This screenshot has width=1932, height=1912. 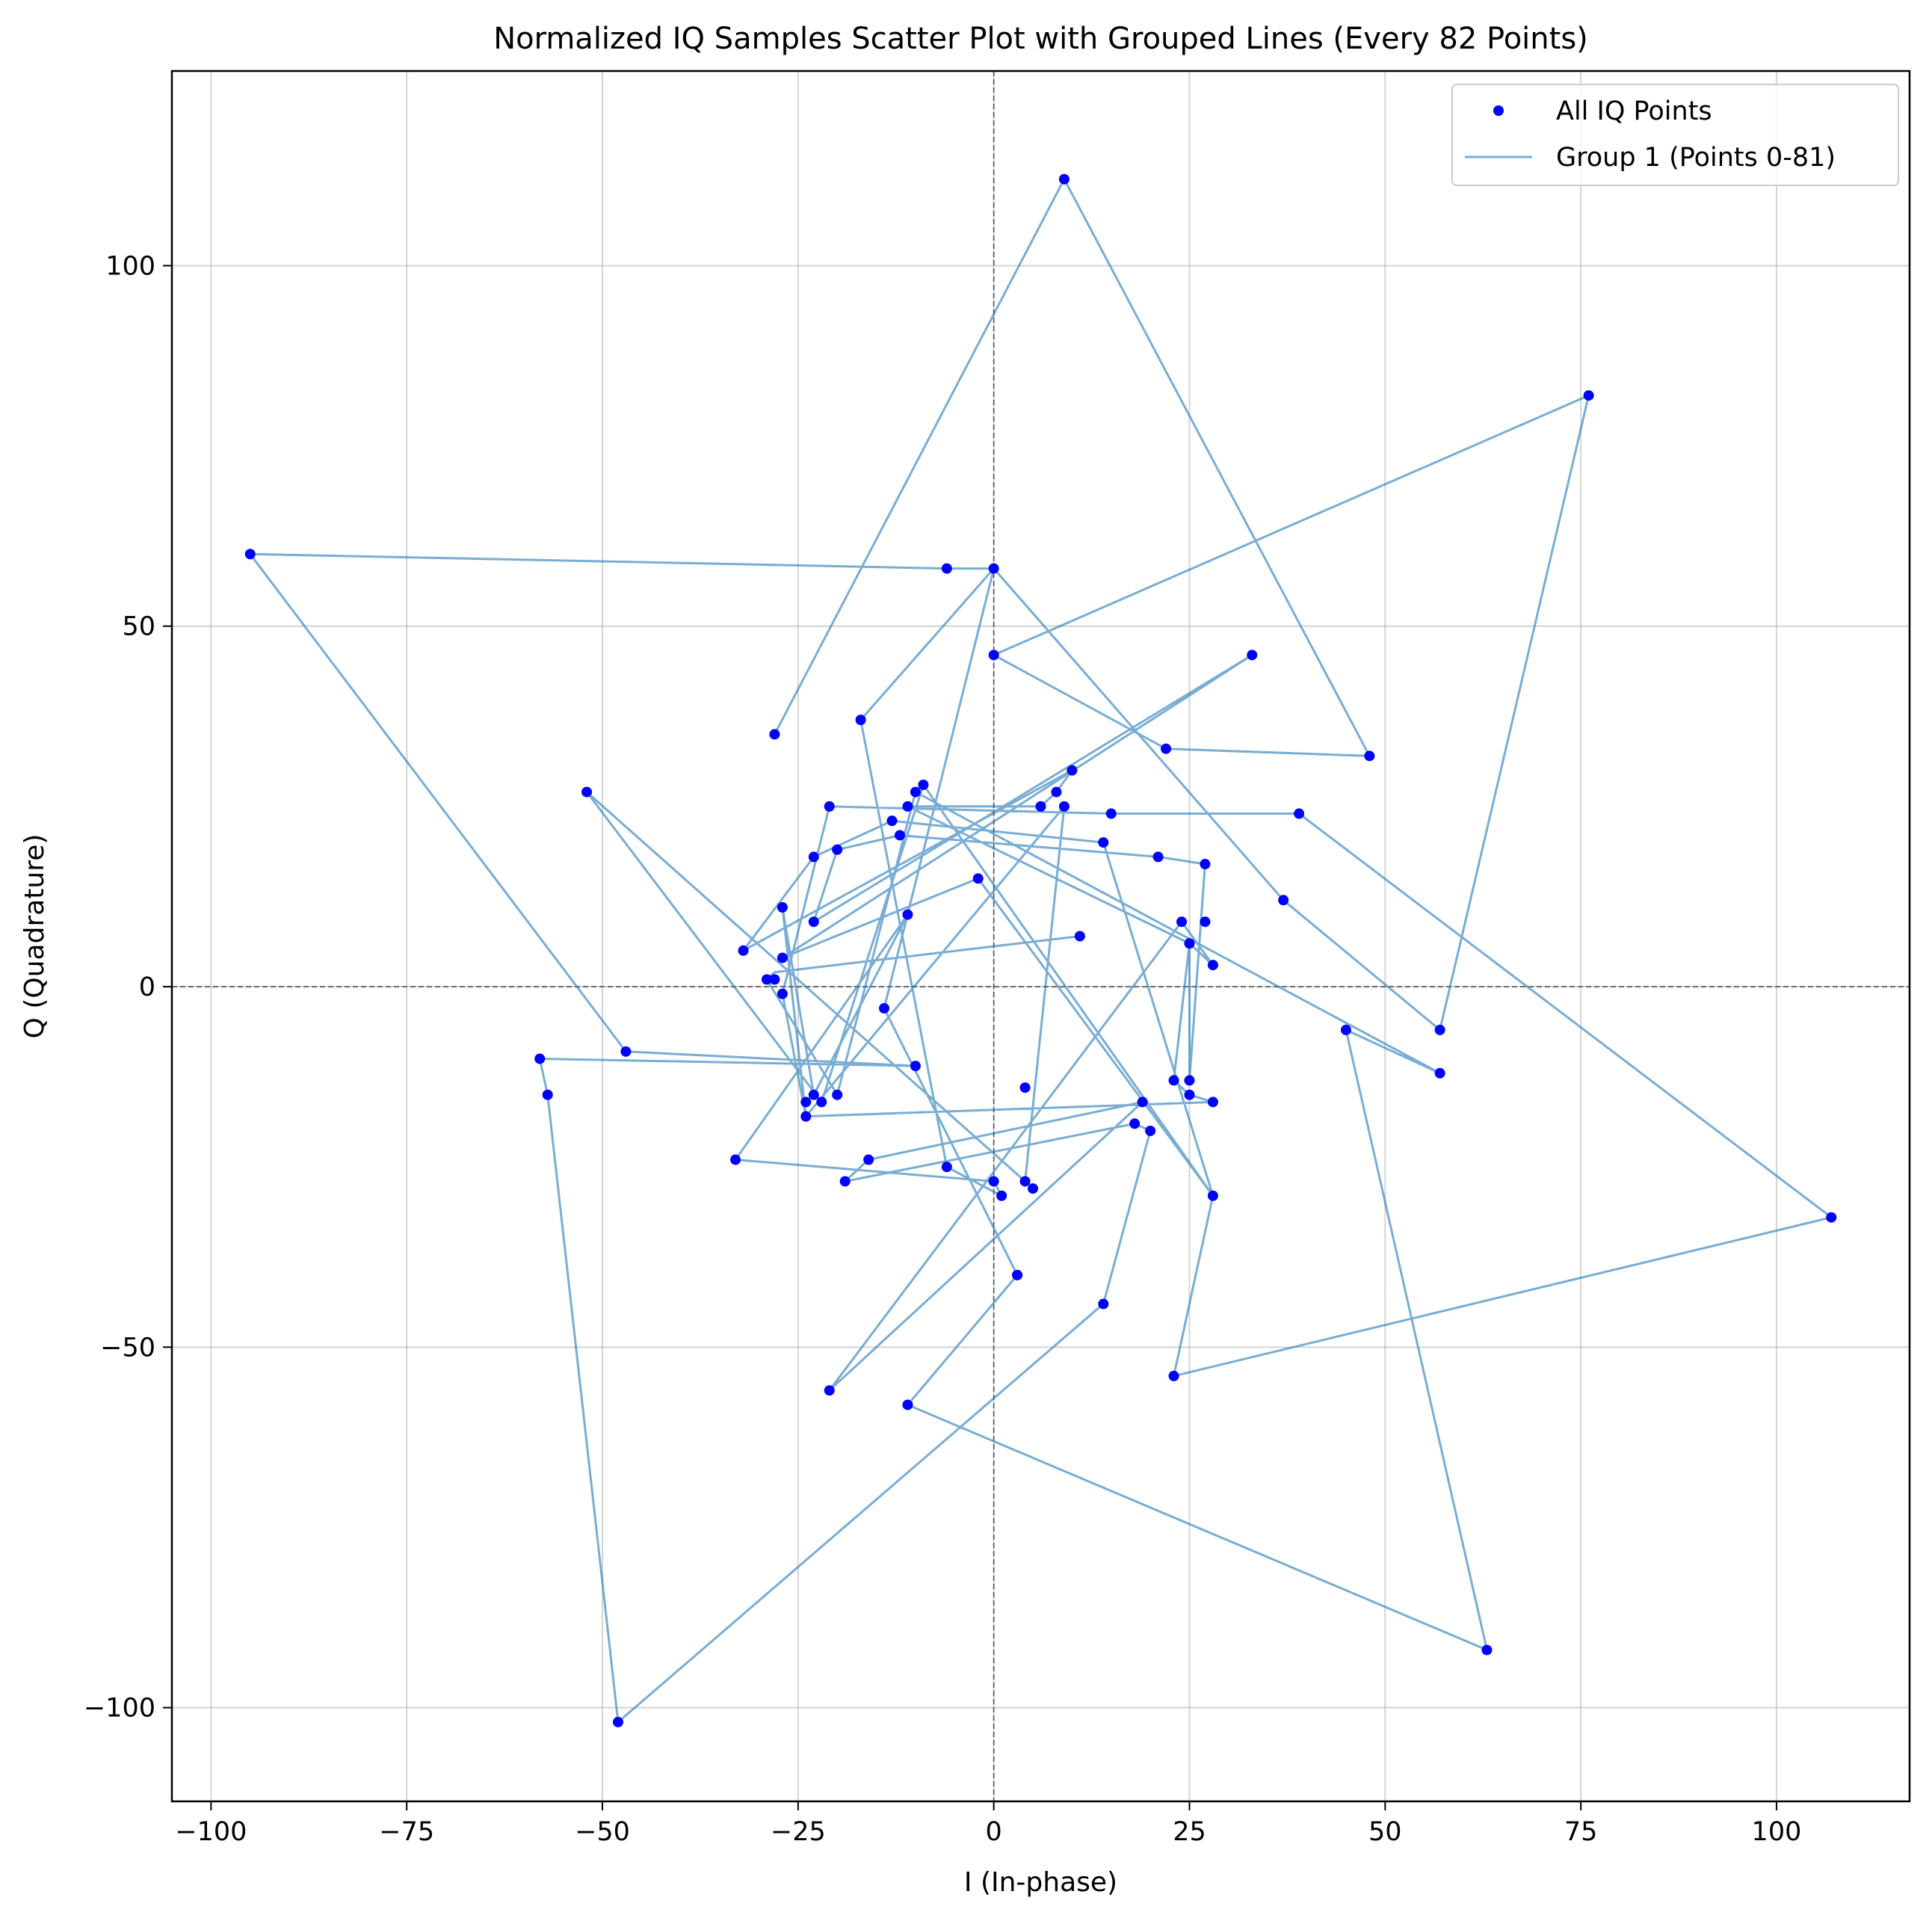 I want to click on legend-box, so click(x=1675, y=135).